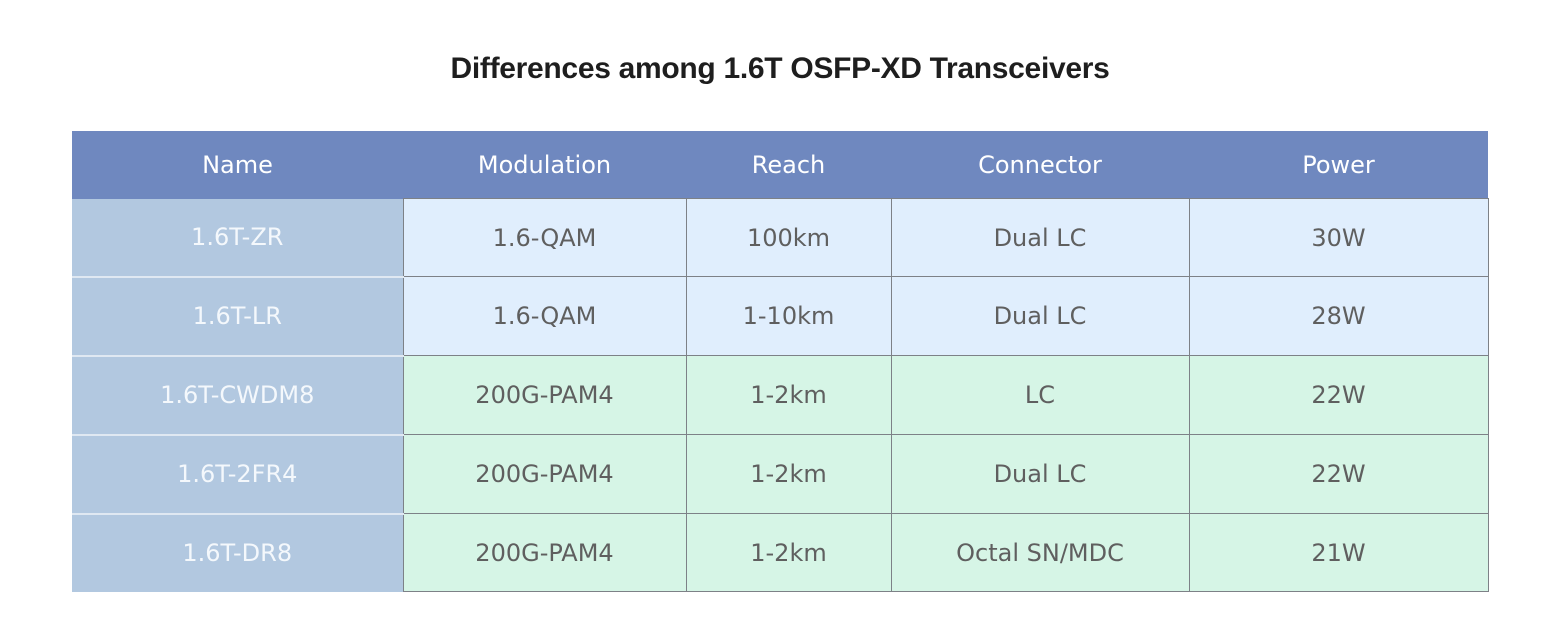 This screenshot has height=634, width=1560. Describe the element at coordinates (237, 474) in the screenshot. I see `cell-name: 1.6T-2FR4` at that location.